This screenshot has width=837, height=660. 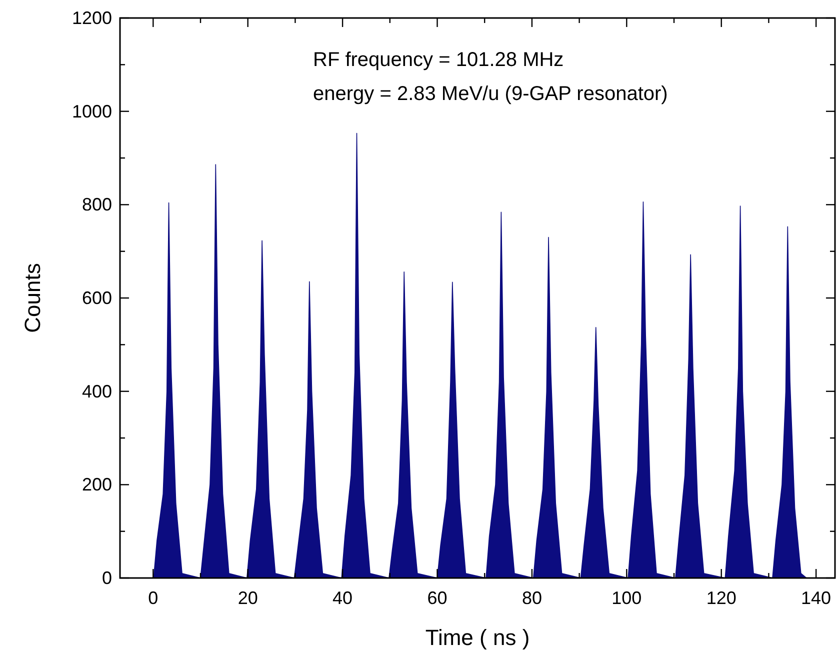 I want to click on x-tick-label: 100, so click(x=627, y=598).